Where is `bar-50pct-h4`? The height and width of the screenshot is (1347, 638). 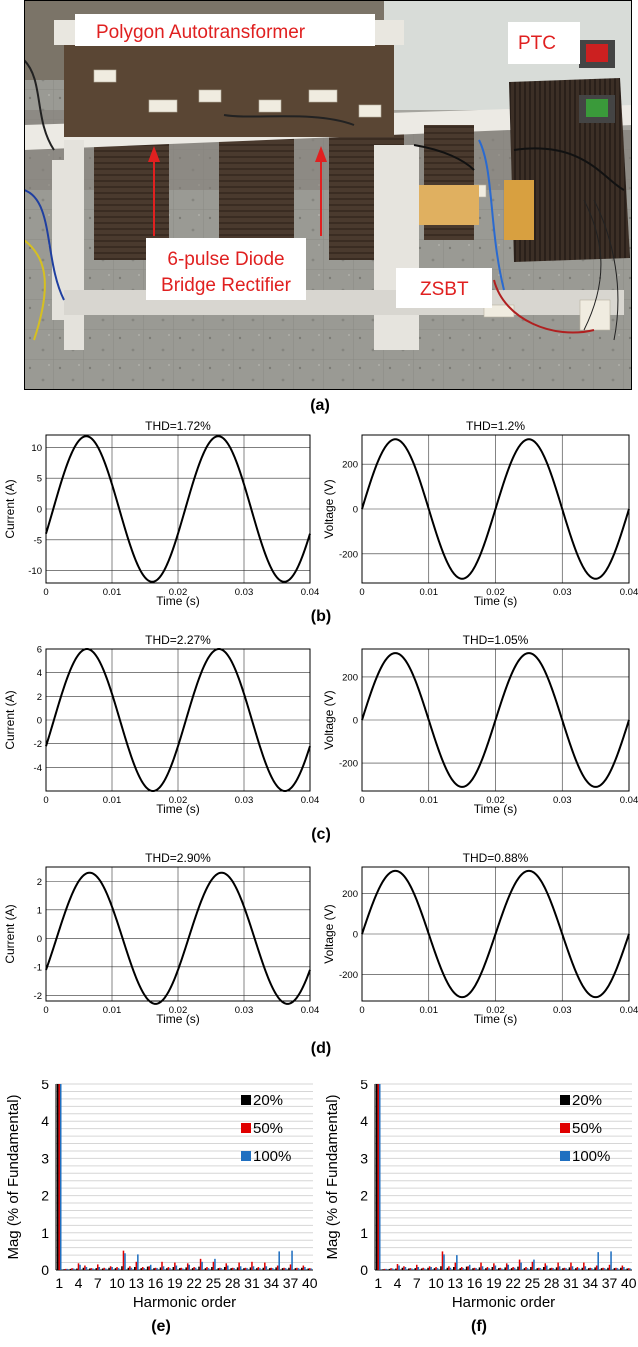
bar-50pct-h4 is located at coordinates (397, 1267).